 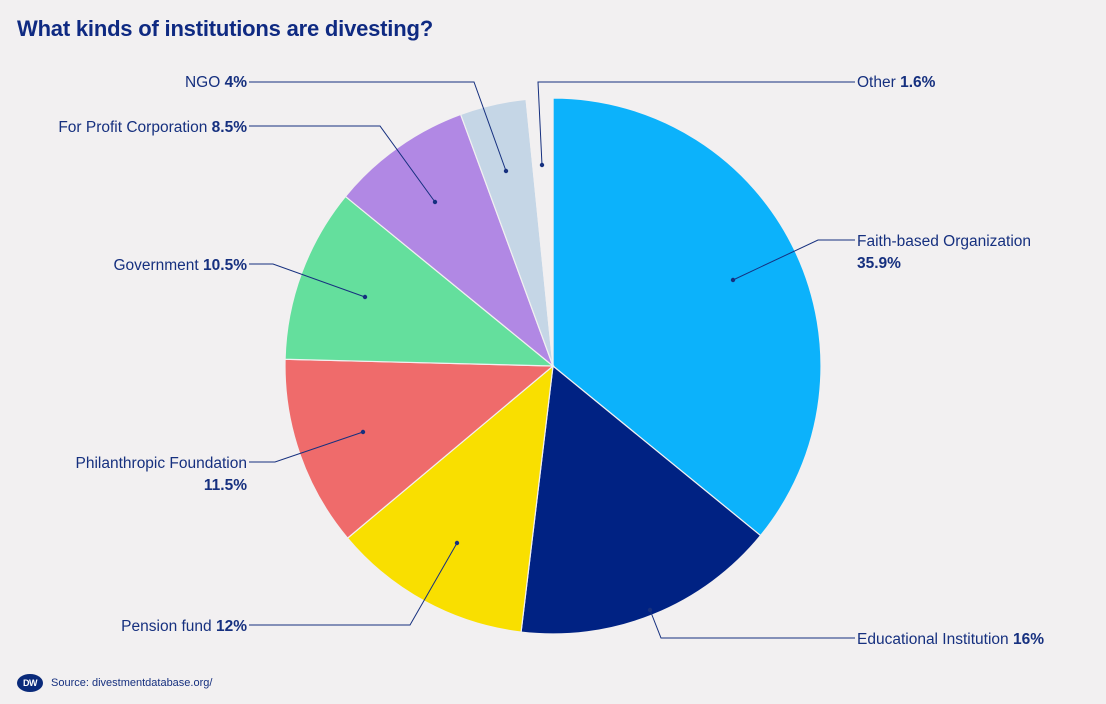 I want to click on data-label-ngo: NGO 4%, so click(x=216, y=82).